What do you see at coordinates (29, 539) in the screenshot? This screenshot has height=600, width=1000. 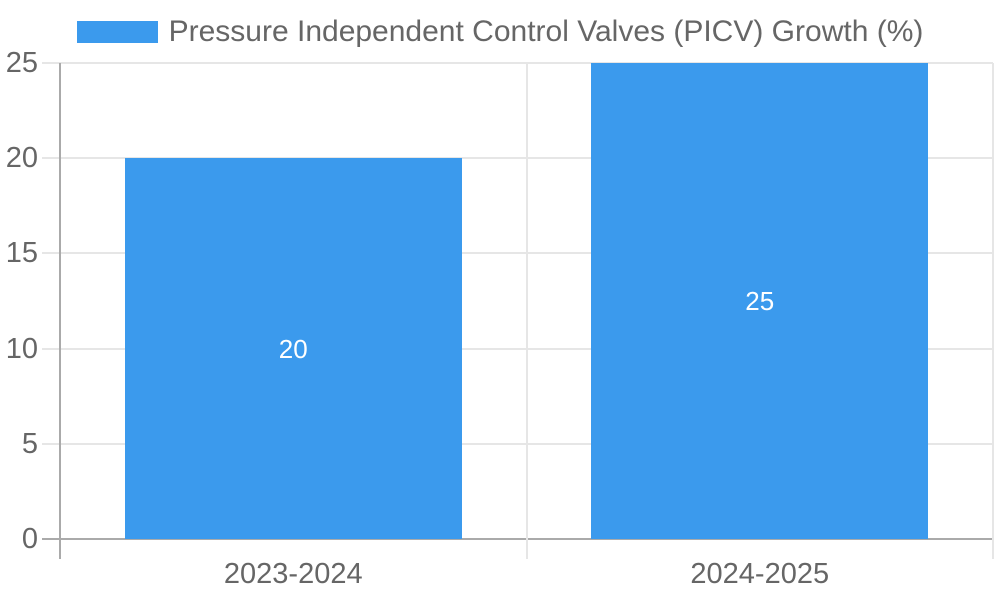 I see `y-axis-label-0: 0` at bounding box center [29, 539].